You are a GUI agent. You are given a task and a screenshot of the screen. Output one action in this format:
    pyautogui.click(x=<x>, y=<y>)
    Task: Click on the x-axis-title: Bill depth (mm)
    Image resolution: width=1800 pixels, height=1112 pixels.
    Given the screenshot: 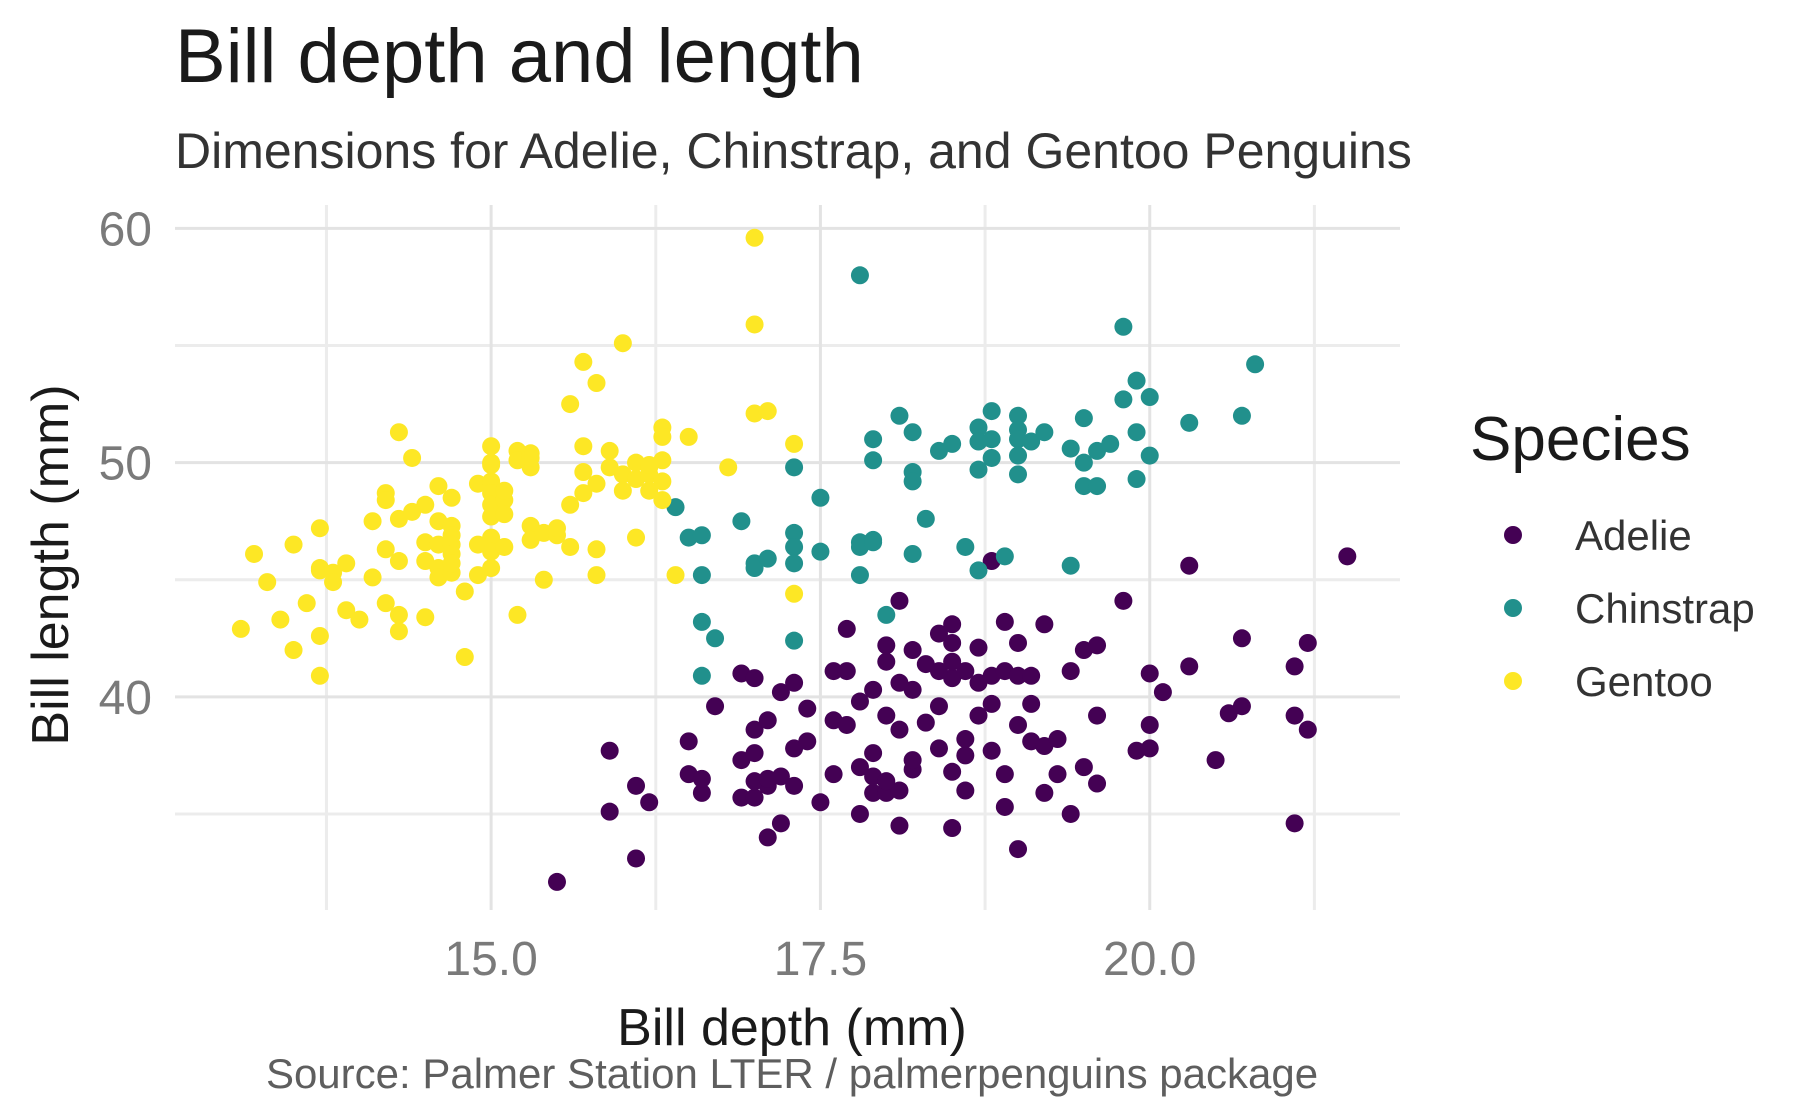 What is the action you would take?
    pyautogui.click(x=792, y=1028)
    